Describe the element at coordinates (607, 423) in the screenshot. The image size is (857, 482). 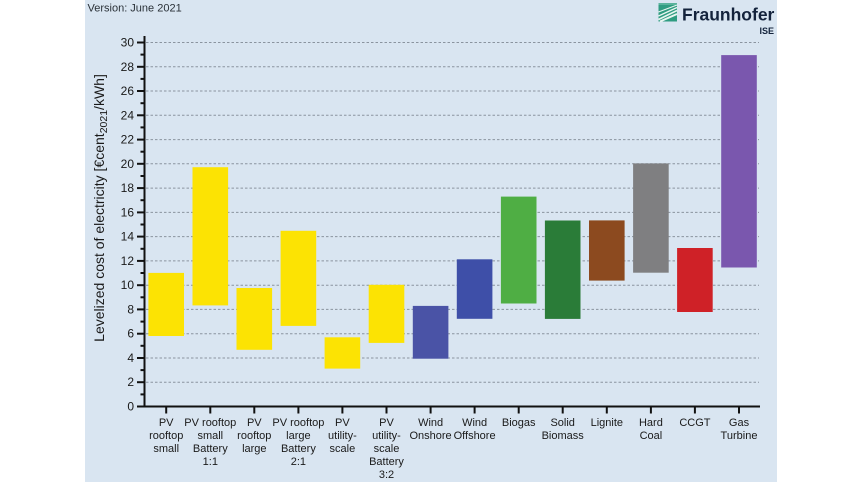
I see `svg-text: Lignite` at that location.